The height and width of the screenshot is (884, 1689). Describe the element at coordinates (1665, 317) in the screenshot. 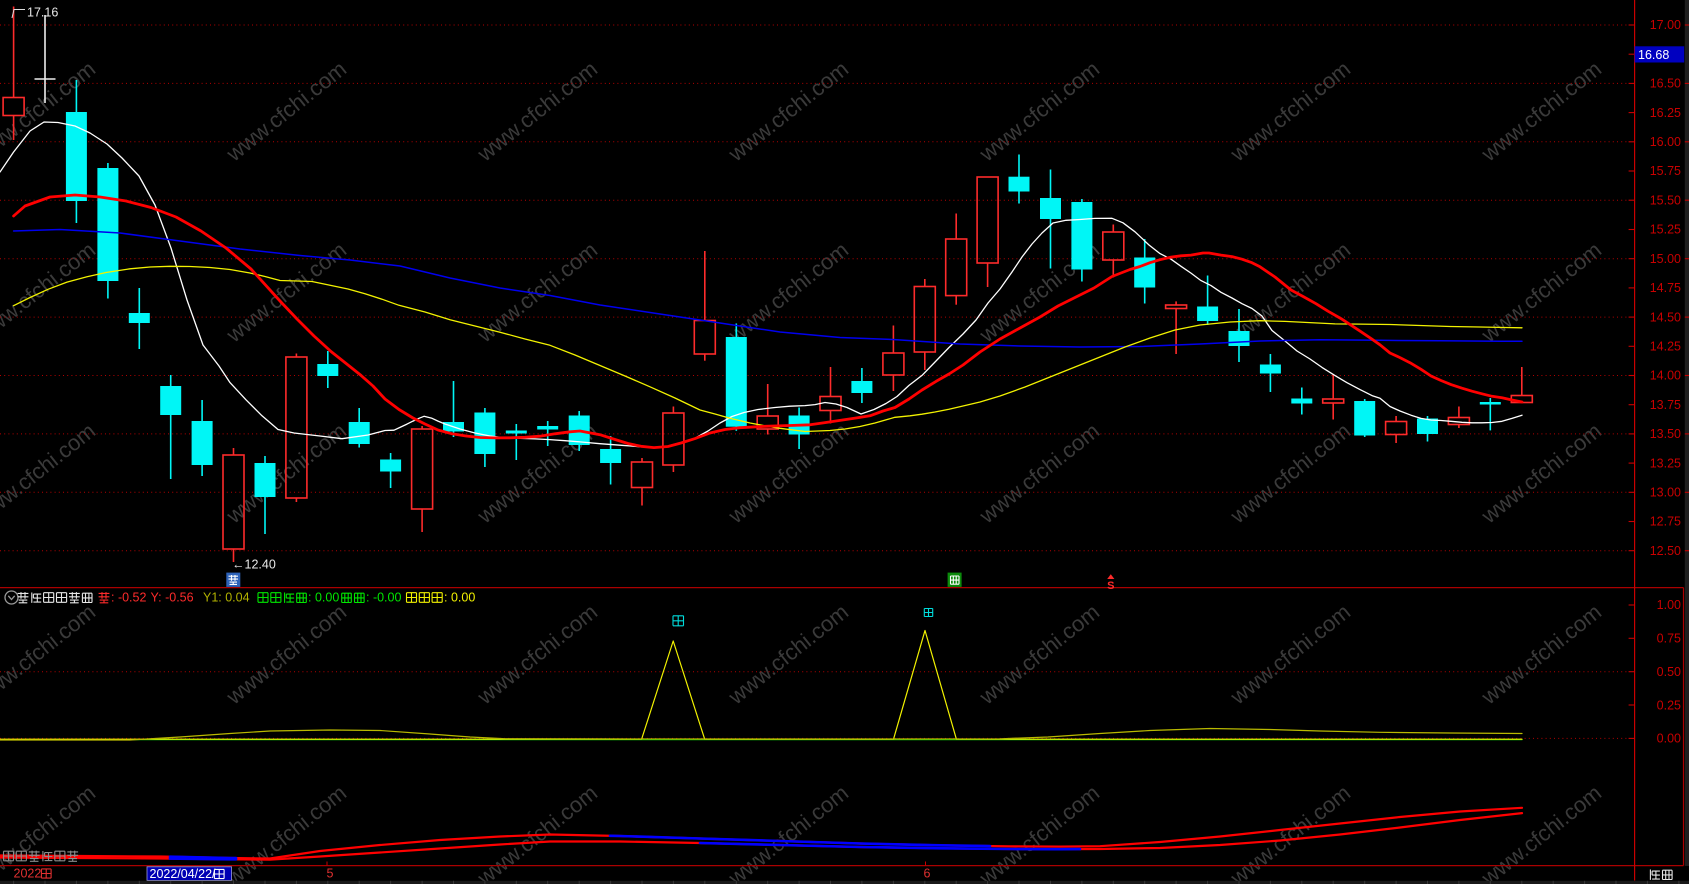

I see `svg-text: 14.50` at that location.